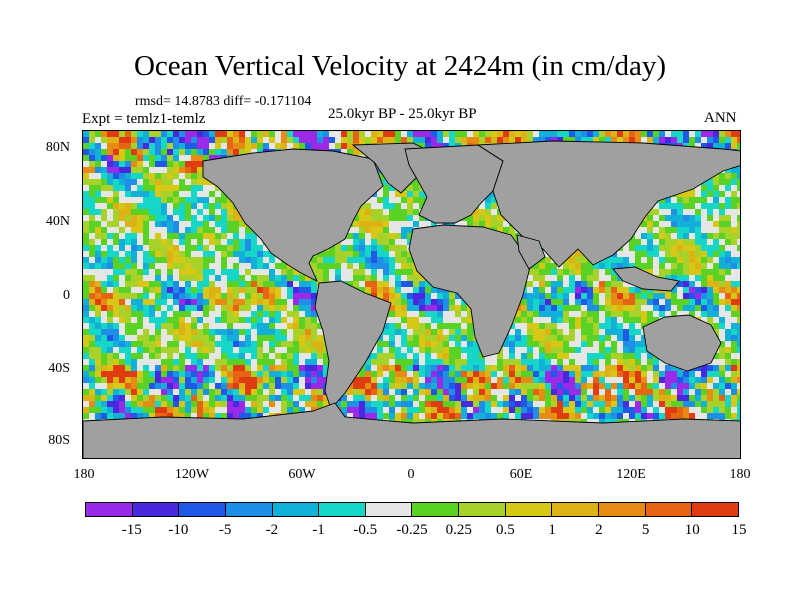  What do you see at coordinates (318, 530) in the screenshot?
I see `colorbar-label: -1` at bounding box center [318, 530].